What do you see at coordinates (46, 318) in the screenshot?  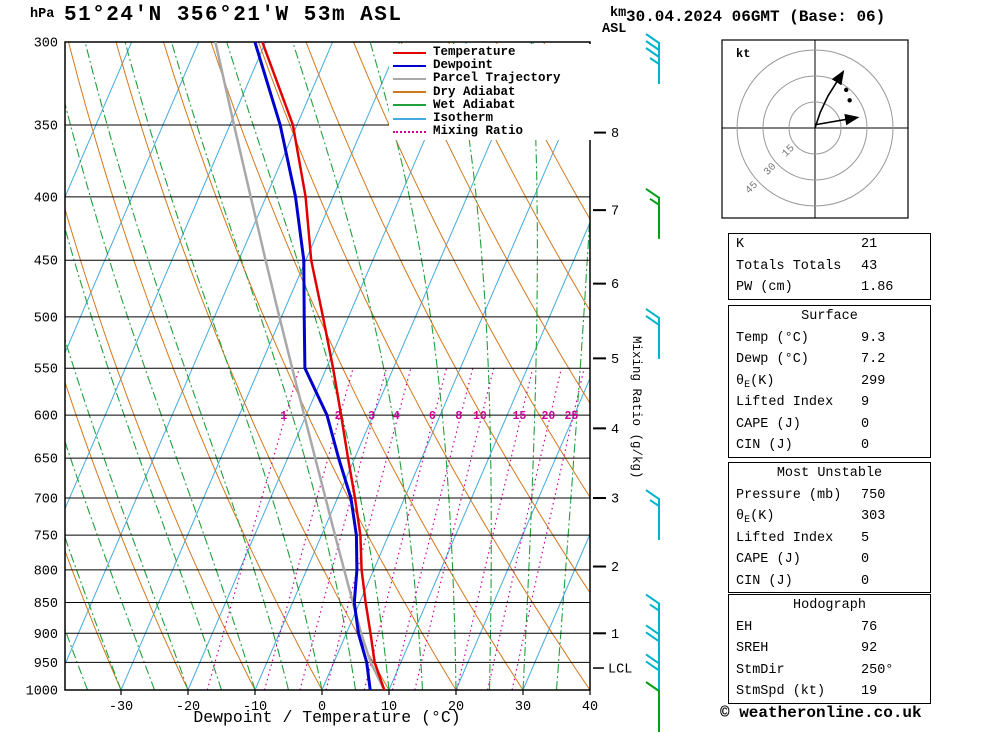 I see `svg-text: 500` at bounding box center [46, 318].